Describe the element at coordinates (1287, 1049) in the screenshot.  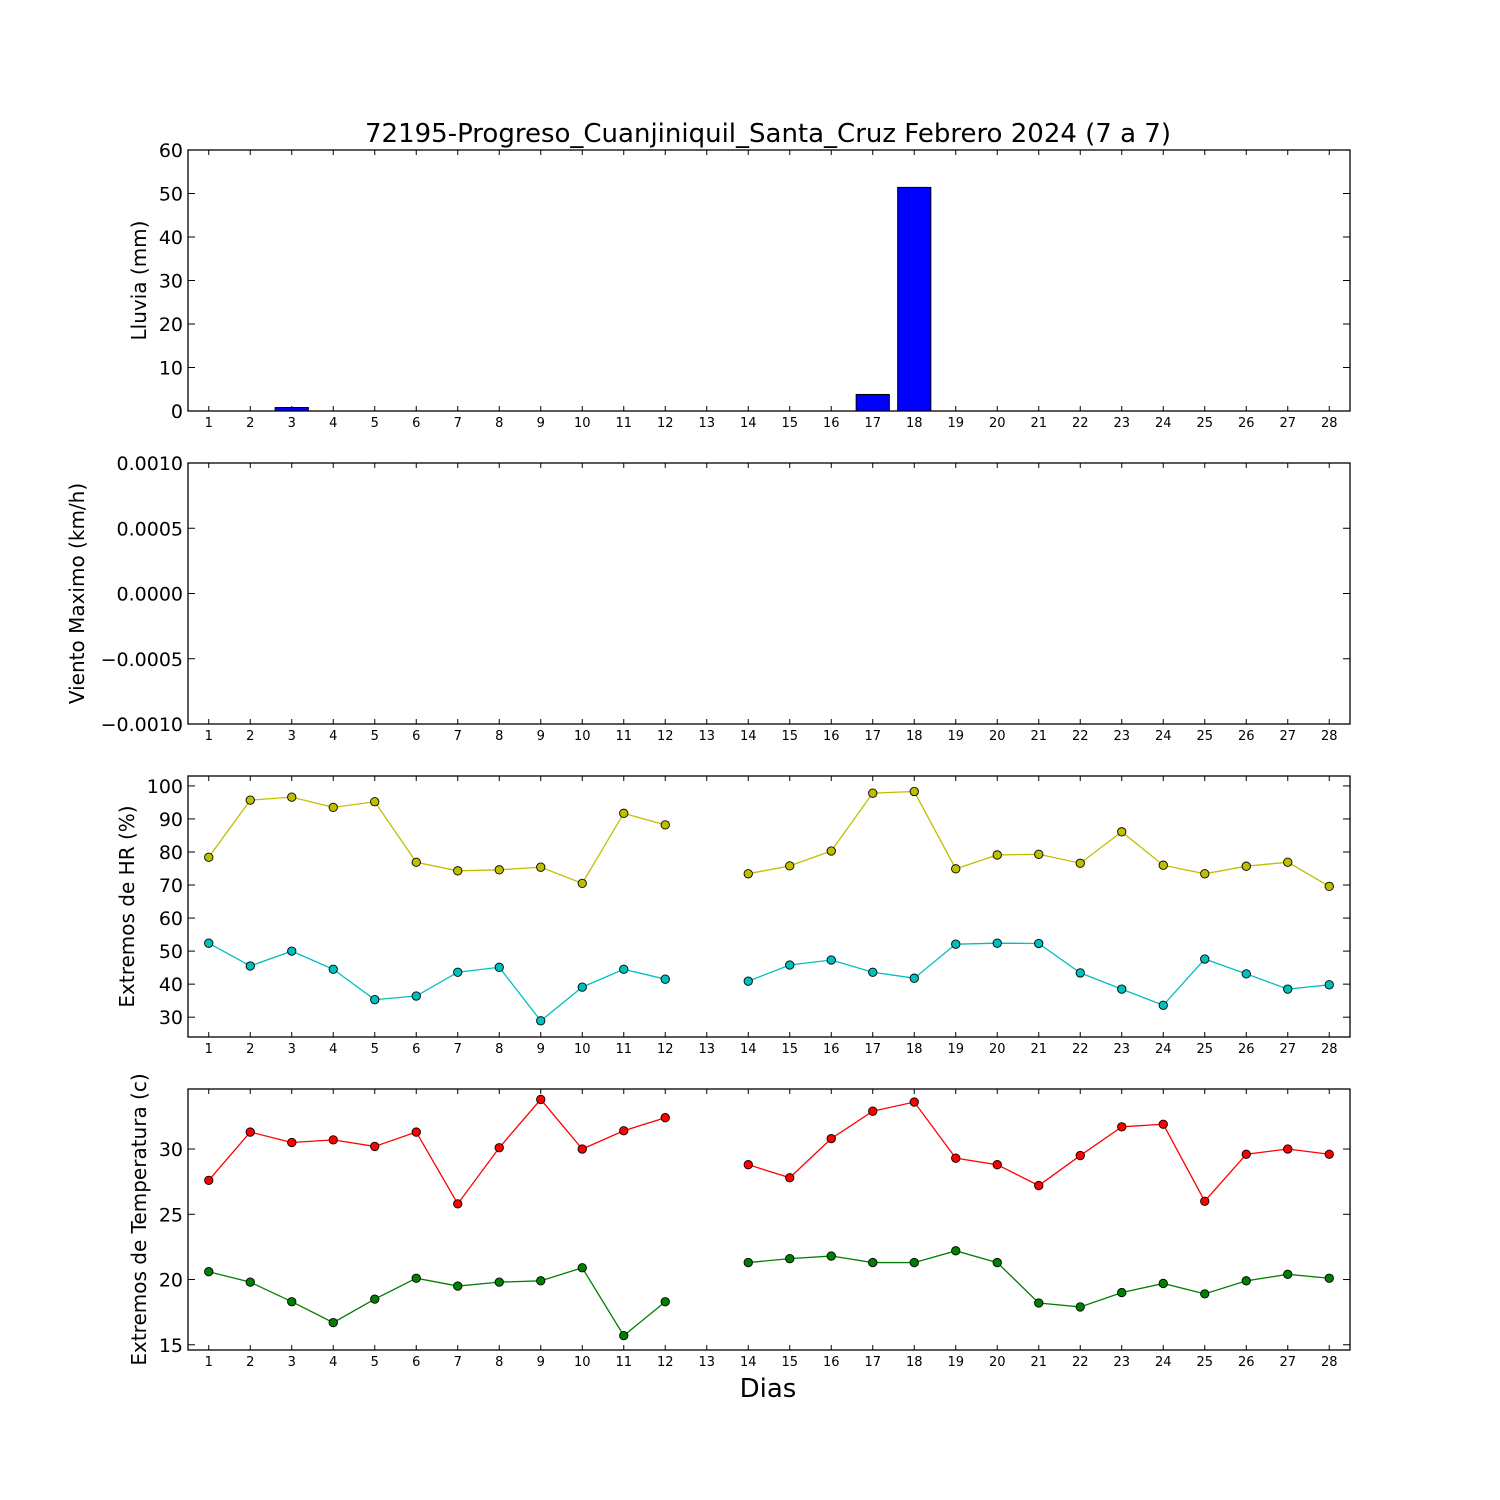
I see `x-tick-label: 27` at that location.